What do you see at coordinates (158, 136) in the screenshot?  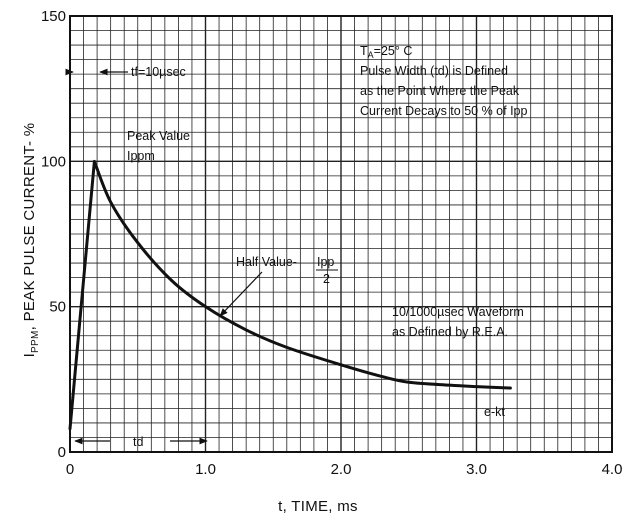 I see `peak-value-line1: Peak Value` at bounding box center [158, 136].